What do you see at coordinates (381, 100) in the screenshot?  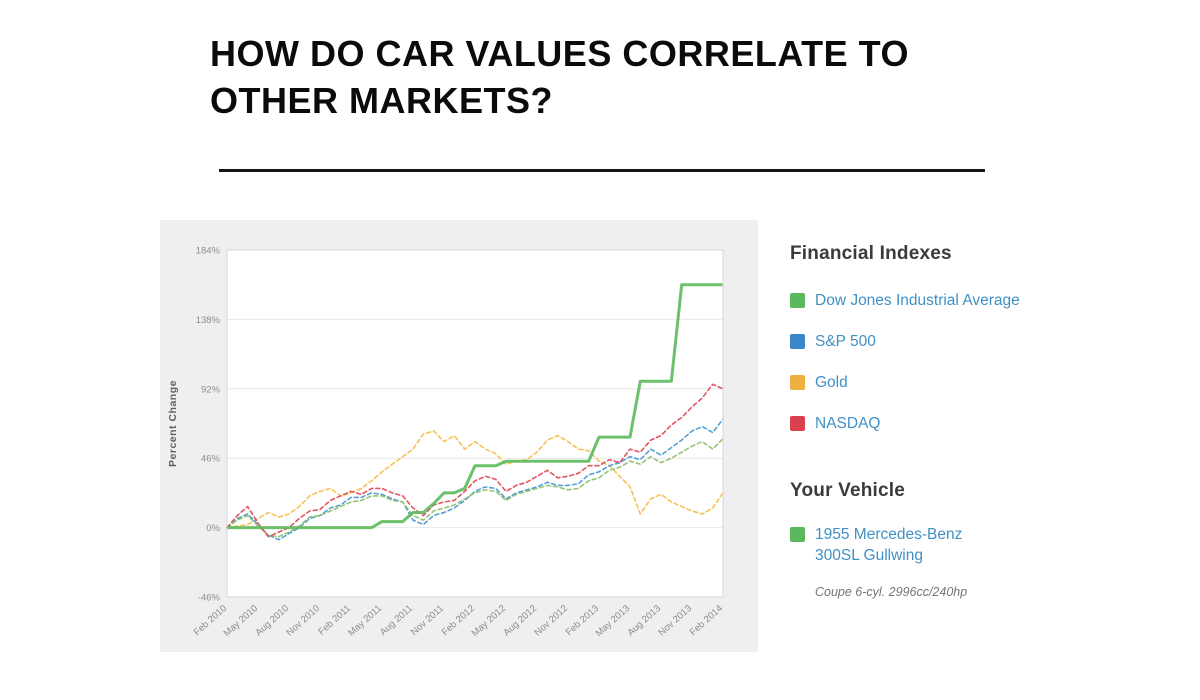 I see `page-title-line2: OTHER MARKETS?` at bounding box center [381, 100].